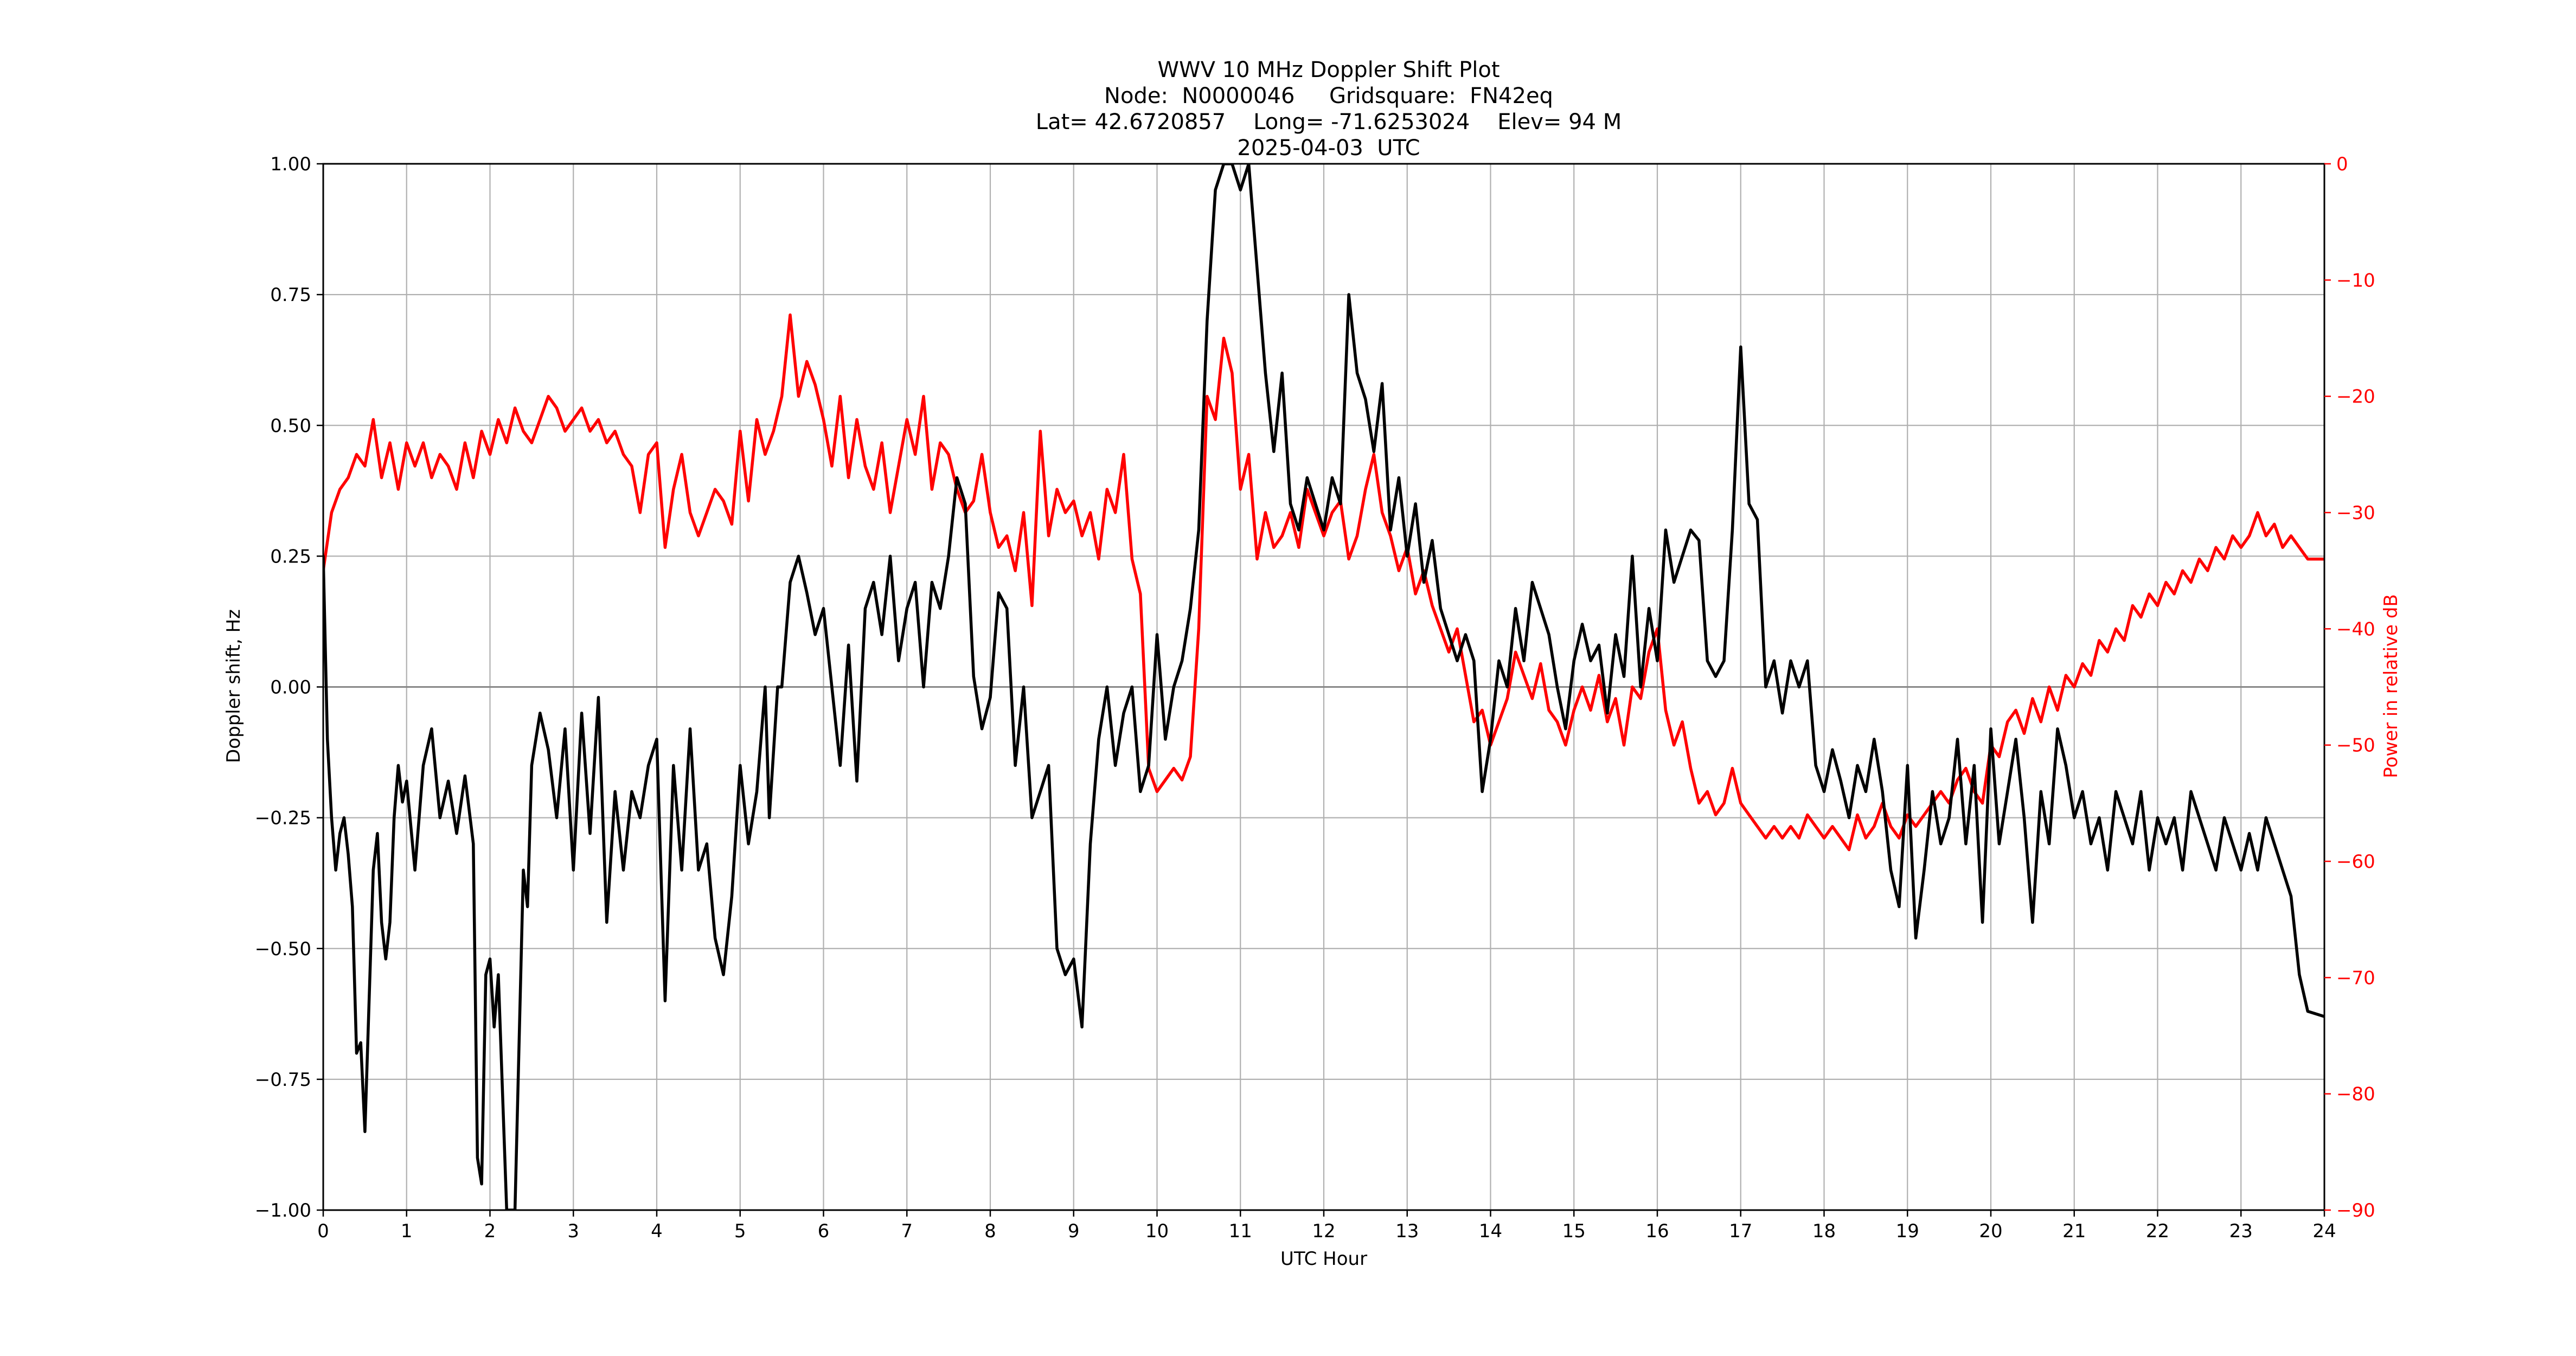 The height and width of the screenshot is (1356, 2576). Describe the element at coordinates (1990, 1231) in the screenshot. I see `x-tick-label: 20` at that location.